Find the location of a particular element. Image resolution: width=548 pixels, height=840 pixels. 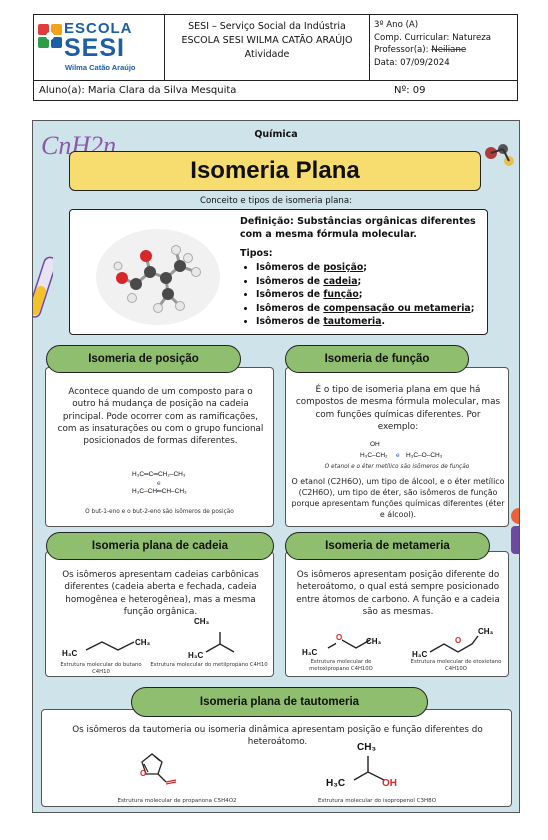

teacher-line: Professor(a): Neiliane is located at coordinates (446, 50).